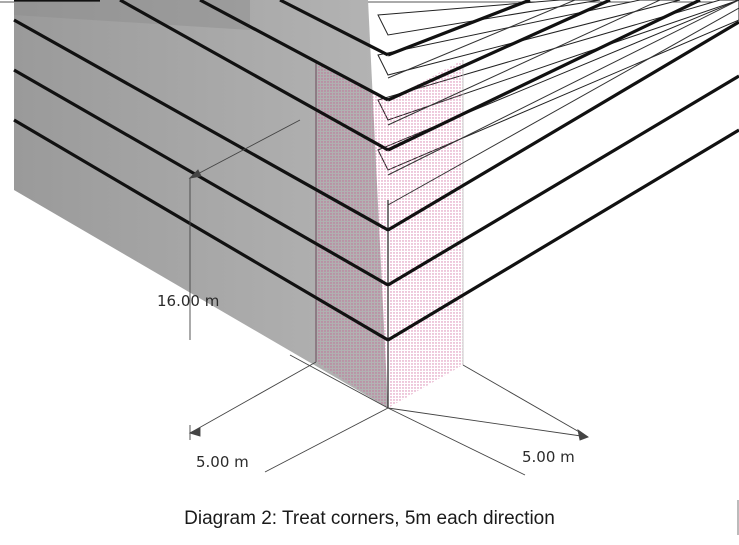 The image size is (739, 545). What do you see at coordinates (488, 422) in the screenshot?
I see `right-dim-line` at bounding box center [488, 422].